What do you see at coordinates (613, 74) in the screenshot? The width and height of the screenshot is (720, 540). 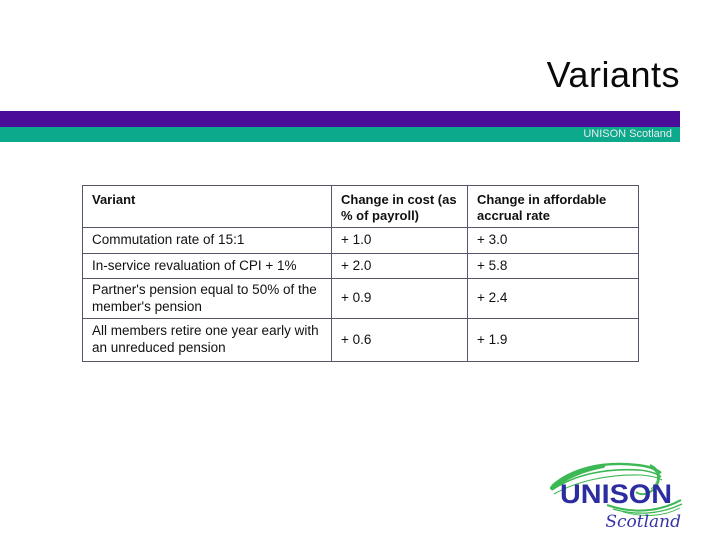 I see `page-title: Variants` at bounding box center [613, 74].